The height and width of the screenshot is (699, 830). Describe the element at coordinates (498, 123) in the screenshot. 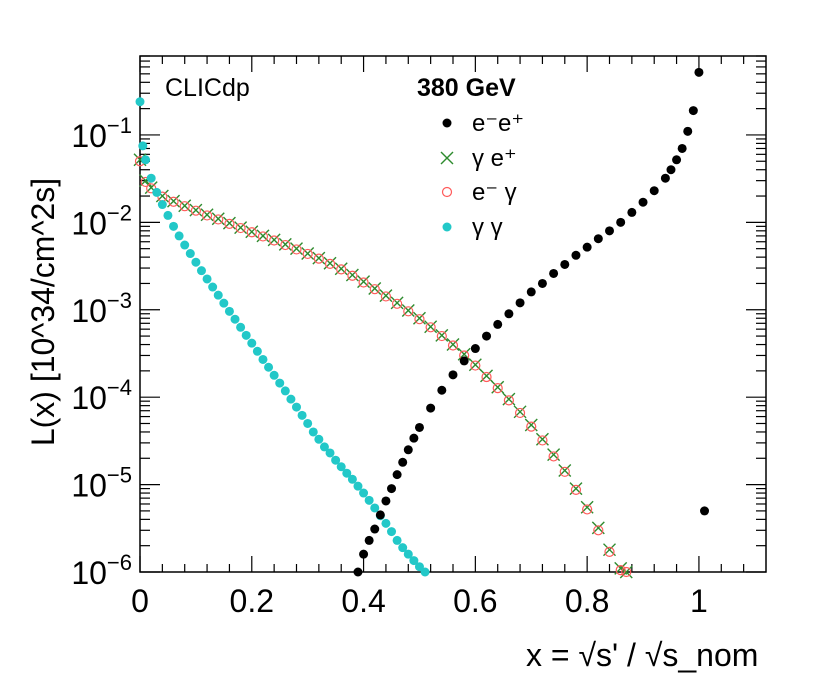

I see `legend-label-ee: e⁻e⁺` at that location.